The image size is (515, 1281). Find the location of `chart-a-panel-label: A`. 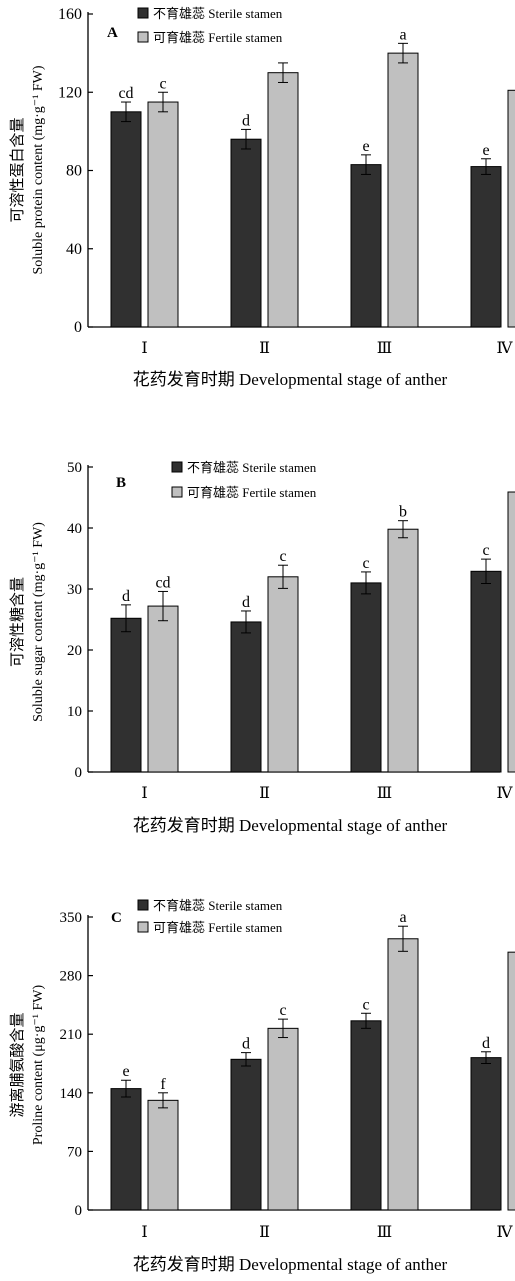

chart-a-panel-label: A is located at coordinates (112, 33).